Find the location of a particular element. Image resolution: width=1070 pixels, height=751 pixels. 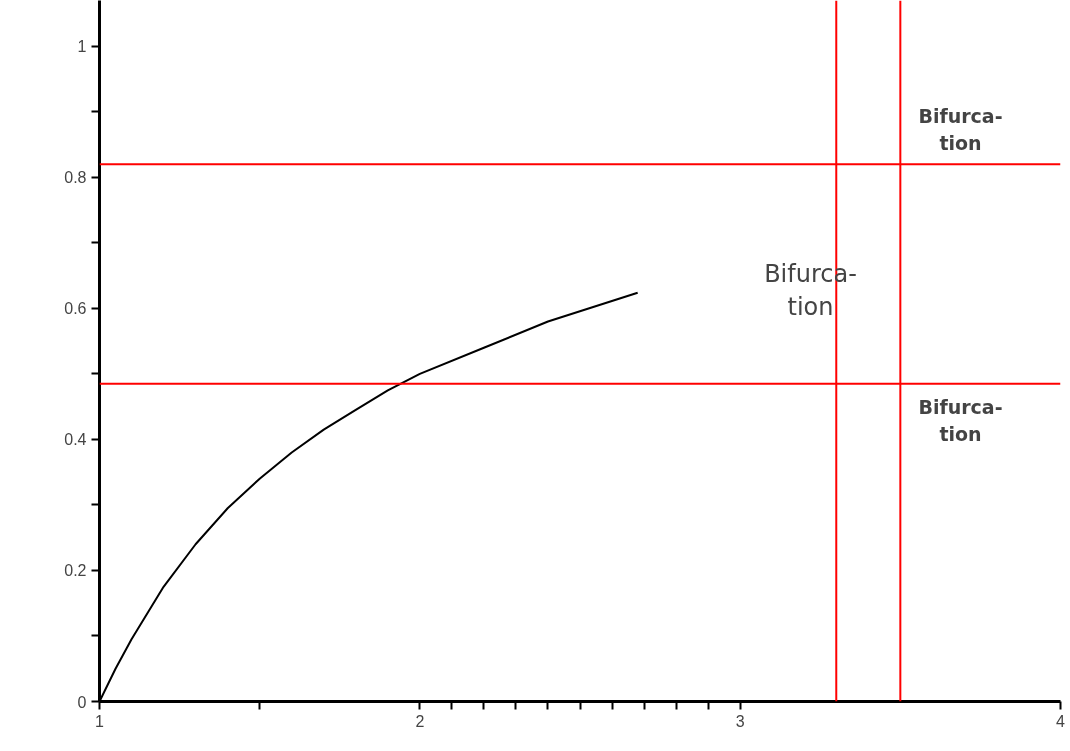

y-tick-label: 0.4 is located at coordinates (75, 440).